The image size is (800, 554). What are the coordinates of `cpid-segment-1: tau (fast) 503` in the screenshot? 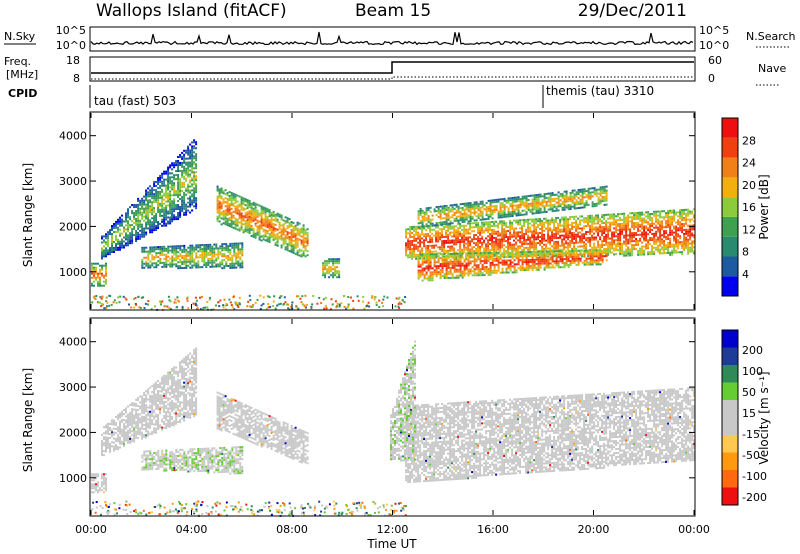 It's located at (135, 101).